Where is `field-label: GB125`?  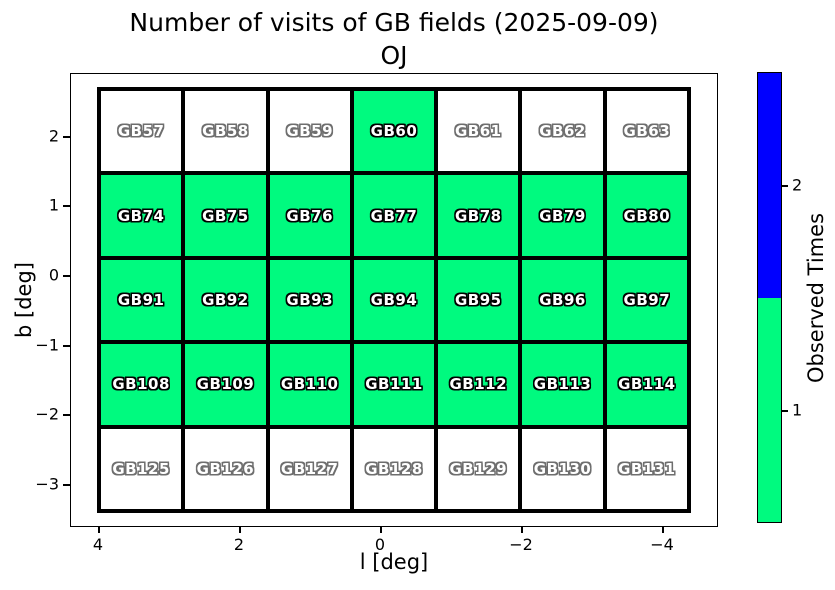 field-label: GB125 is located at coordinates (141, 468).